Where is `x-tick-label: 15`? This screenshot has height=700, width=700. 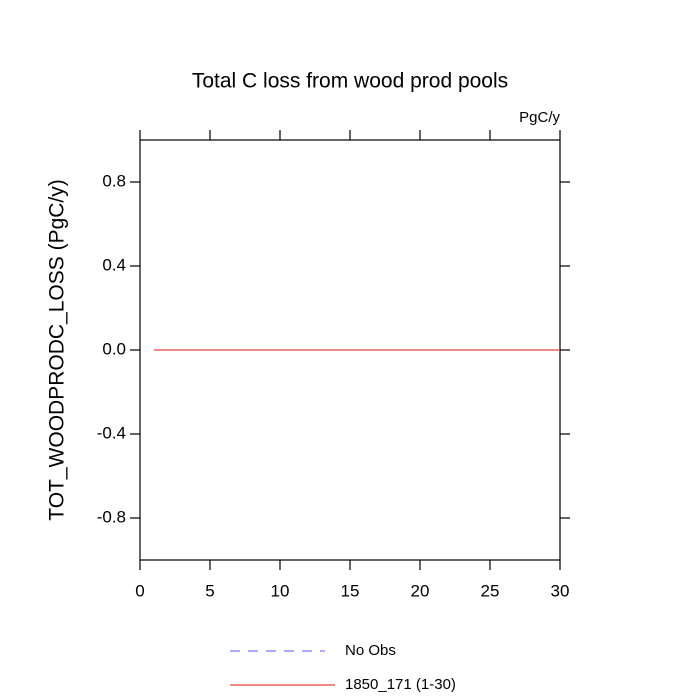
x-tick-label: 15 is located at coordinates (350, 590).